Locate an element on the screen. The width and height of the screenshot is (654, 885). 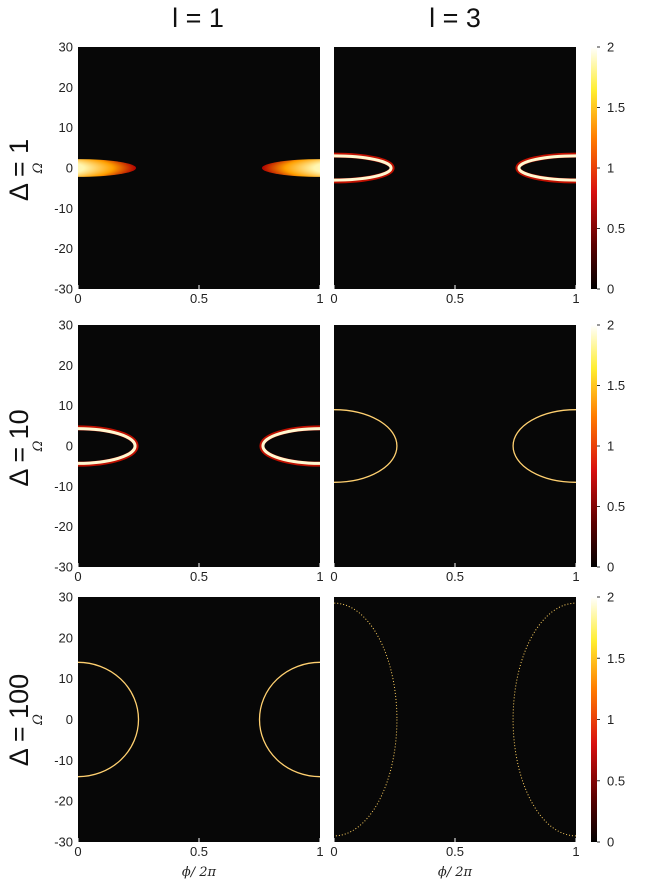
heatmap-panel-l1-d100: 0 0.5 1 30 20 10 0 -10 -20 -30 Ωϕ/ 2π is located at coordinates (177, 735).